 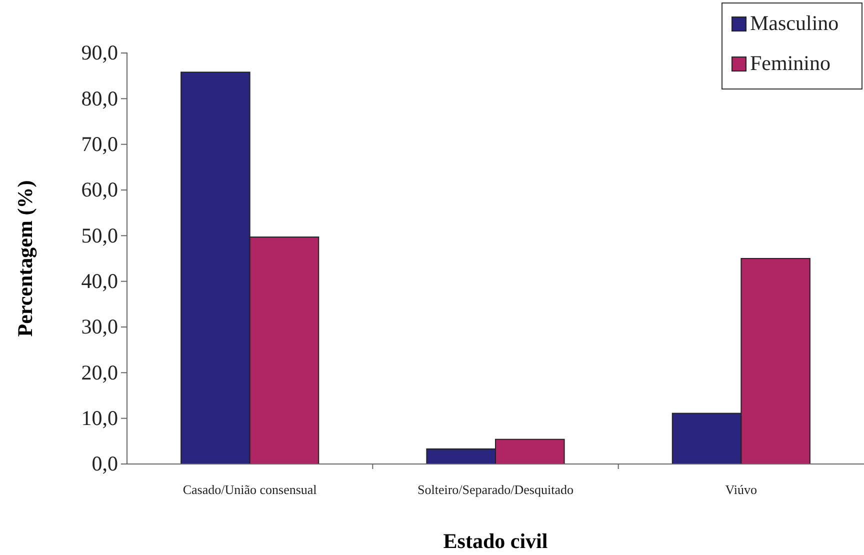 I want to click on y-tick-label: 70,0, so click(x=99, y=144).